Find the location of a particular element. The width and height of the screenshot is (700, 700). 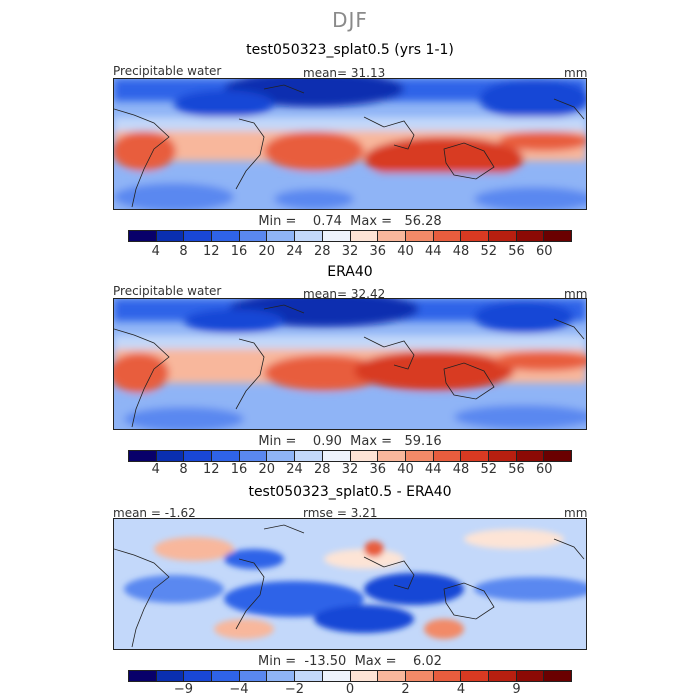

colorbar-tick-label: −2 is located at coordinates (294, 689).